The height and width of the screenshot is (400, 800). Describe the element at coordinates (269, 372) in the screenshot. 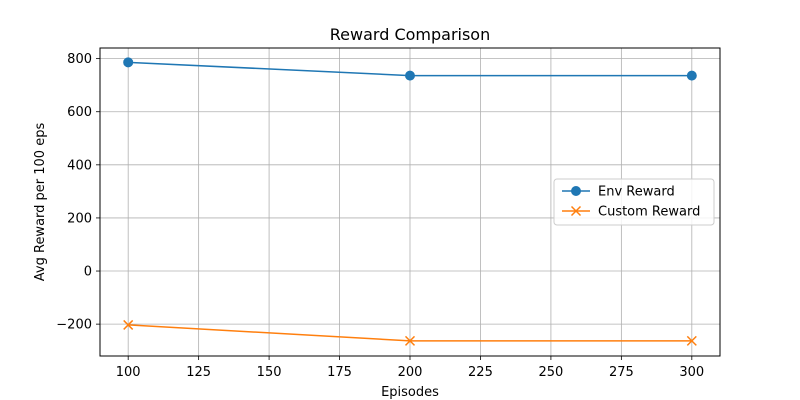

I see `x-tick-label: 150` at that location.